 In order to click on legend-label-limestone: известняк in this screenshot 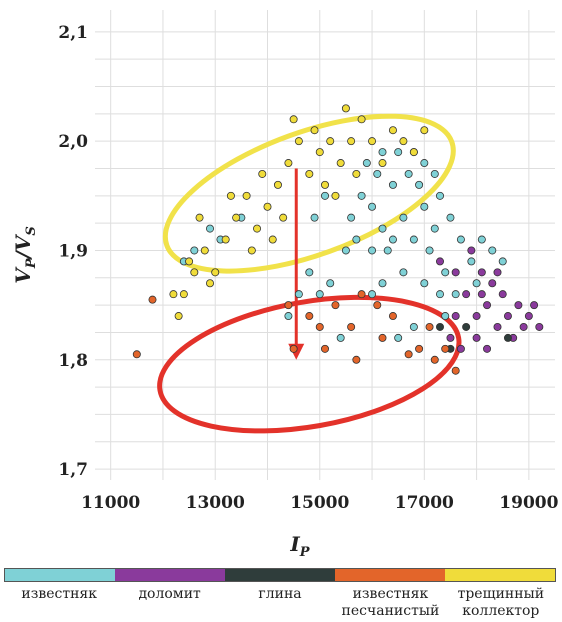, I will do `click(59, 594)`.